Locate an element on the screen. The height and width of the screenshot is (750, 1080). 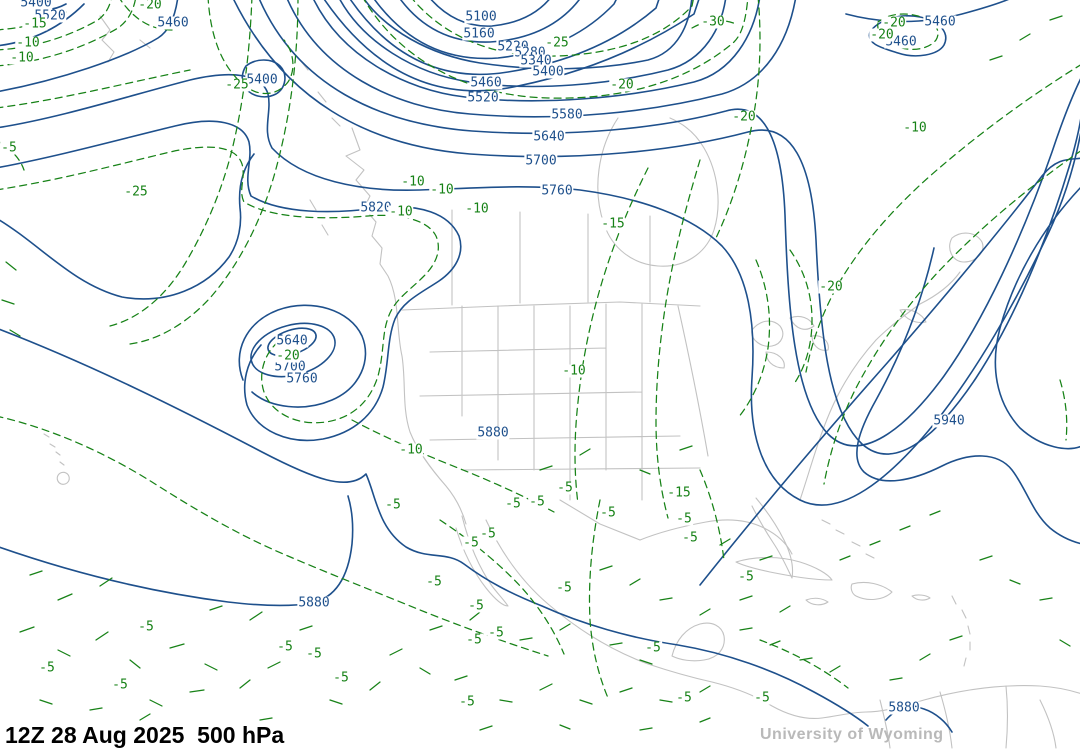
height-label: 5340 is located at coordinates (536, 61).